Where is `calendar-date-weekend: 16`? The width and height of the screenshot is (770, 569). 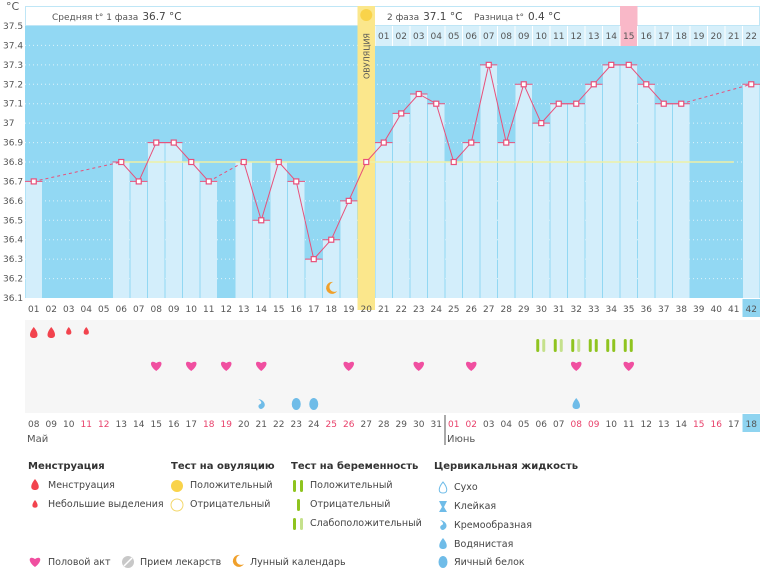 calendar-date-weekend: 16 is located at coordinates (717, 425).